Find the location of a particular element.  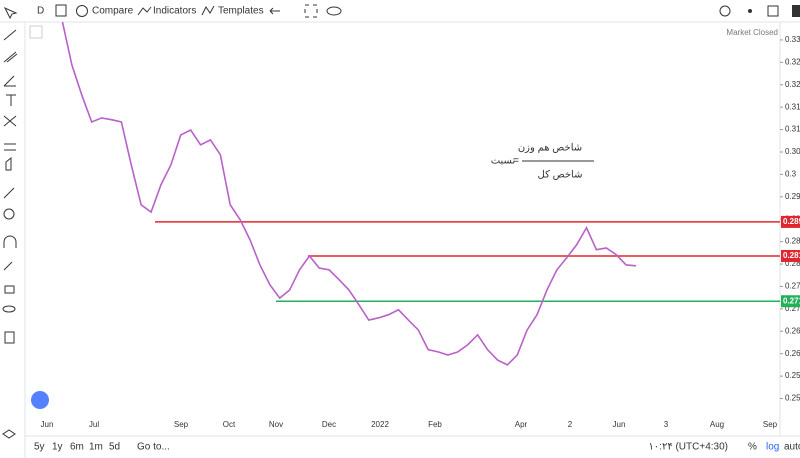

y-tick-label: 0.255 is located at coordinates (792, 375).